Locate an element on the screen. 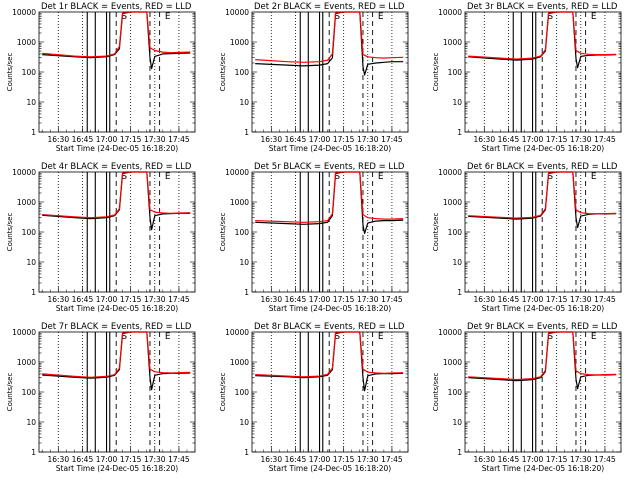 The height and width of the screenshot is (480, 640). chart-title: Det 6r BLACK = Events, RED = LLD is located at coordinates (542, 167).